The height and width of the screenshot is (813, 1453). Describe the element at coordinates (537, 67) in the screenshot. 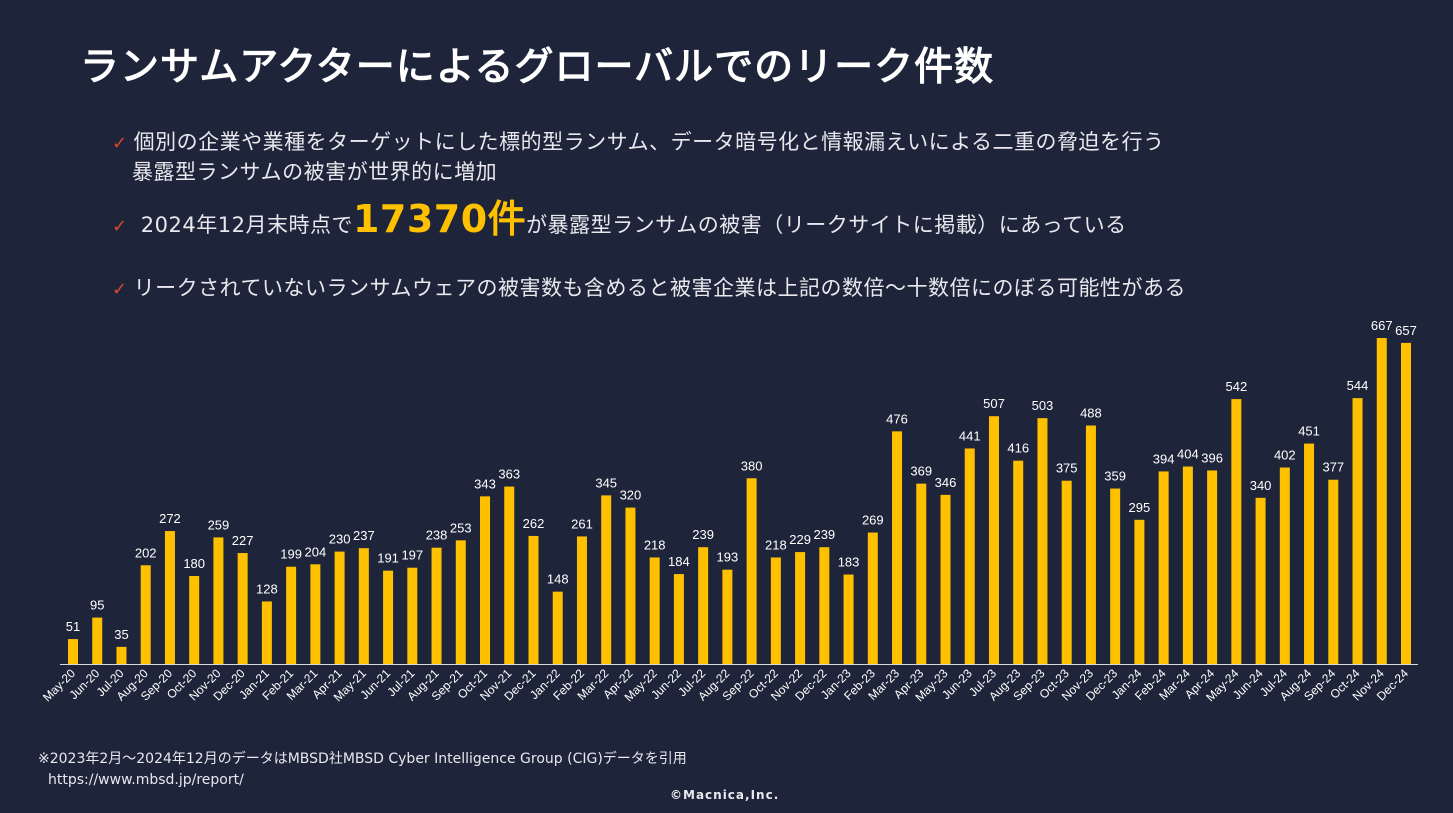

I see `page-title: ランサムアクターによるグローバルでのリーク件数` at that location.